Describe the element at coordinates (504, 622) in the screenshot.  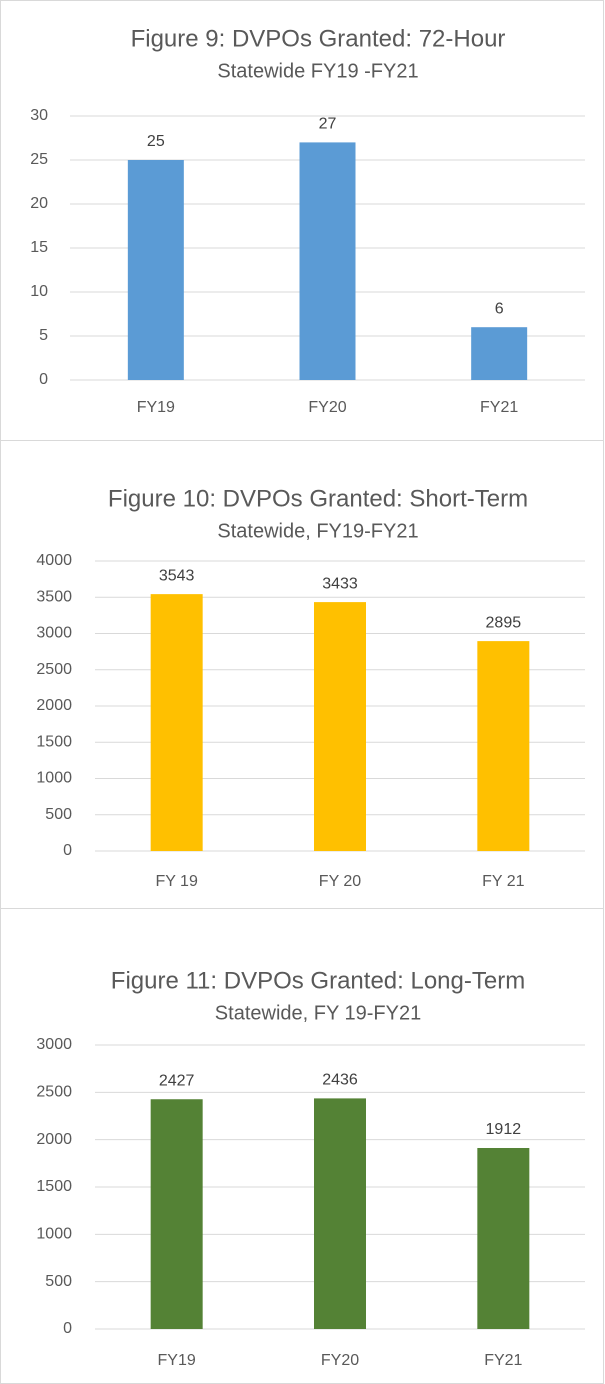
I see `data-label: 2895` at that location.